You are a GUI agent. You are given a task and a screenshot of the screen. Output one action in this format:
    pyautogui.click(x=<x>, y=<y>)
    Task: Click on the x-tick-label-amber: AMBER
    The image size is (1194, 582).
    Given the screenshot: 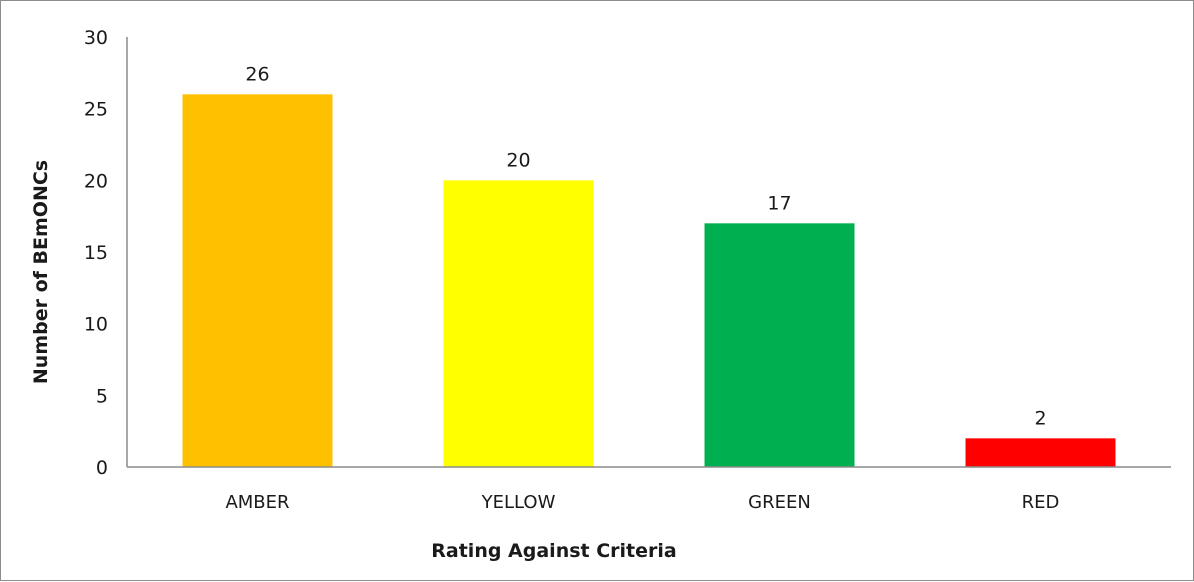 What is the action you would take?
    pyautogui.click(x=257, y=502)
    